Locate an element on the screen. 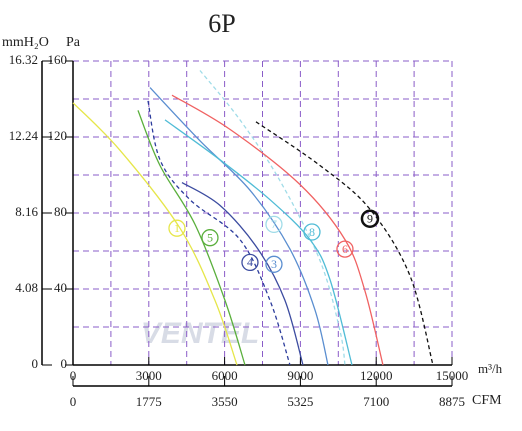  watermark: VENTEL is located at coordinates (200, 333).